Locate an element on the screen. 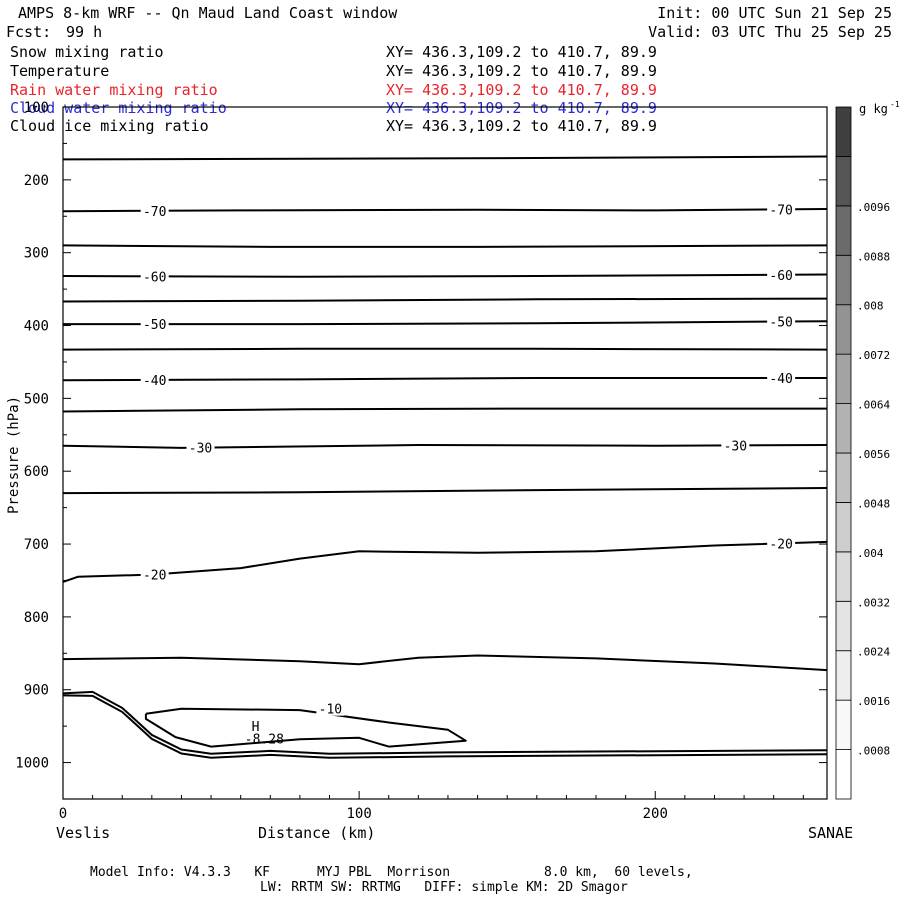 The width and height of the screenshot is (900, 900). x-tick-label: 200 is located at coordinates (655, 814).